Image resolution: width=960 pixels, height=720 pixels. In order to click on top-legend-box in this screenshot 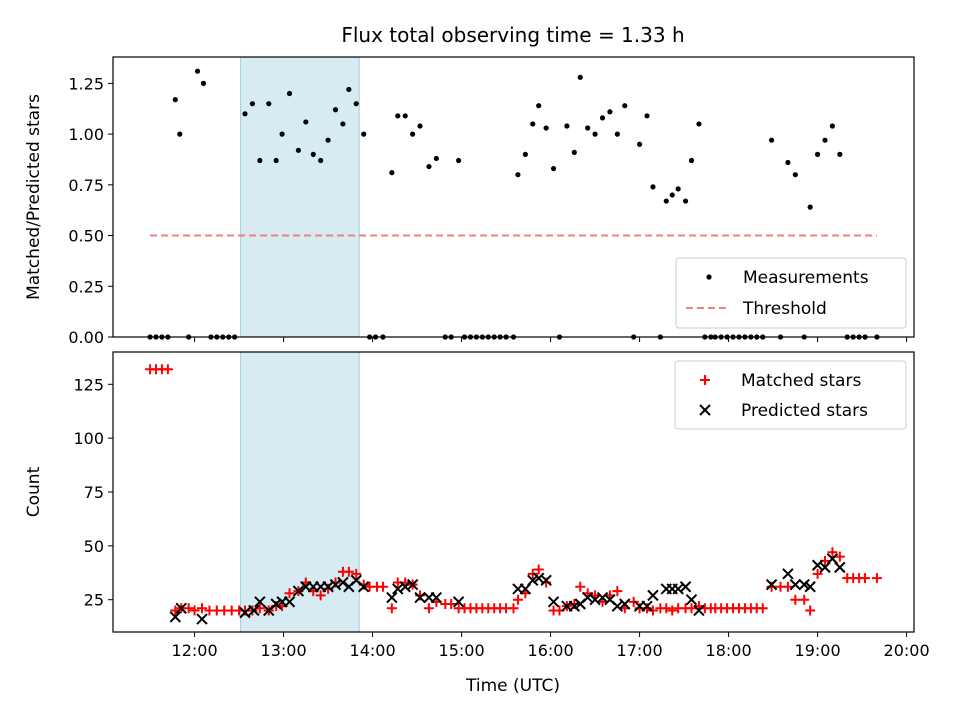, I will do `click(791, 293)`.